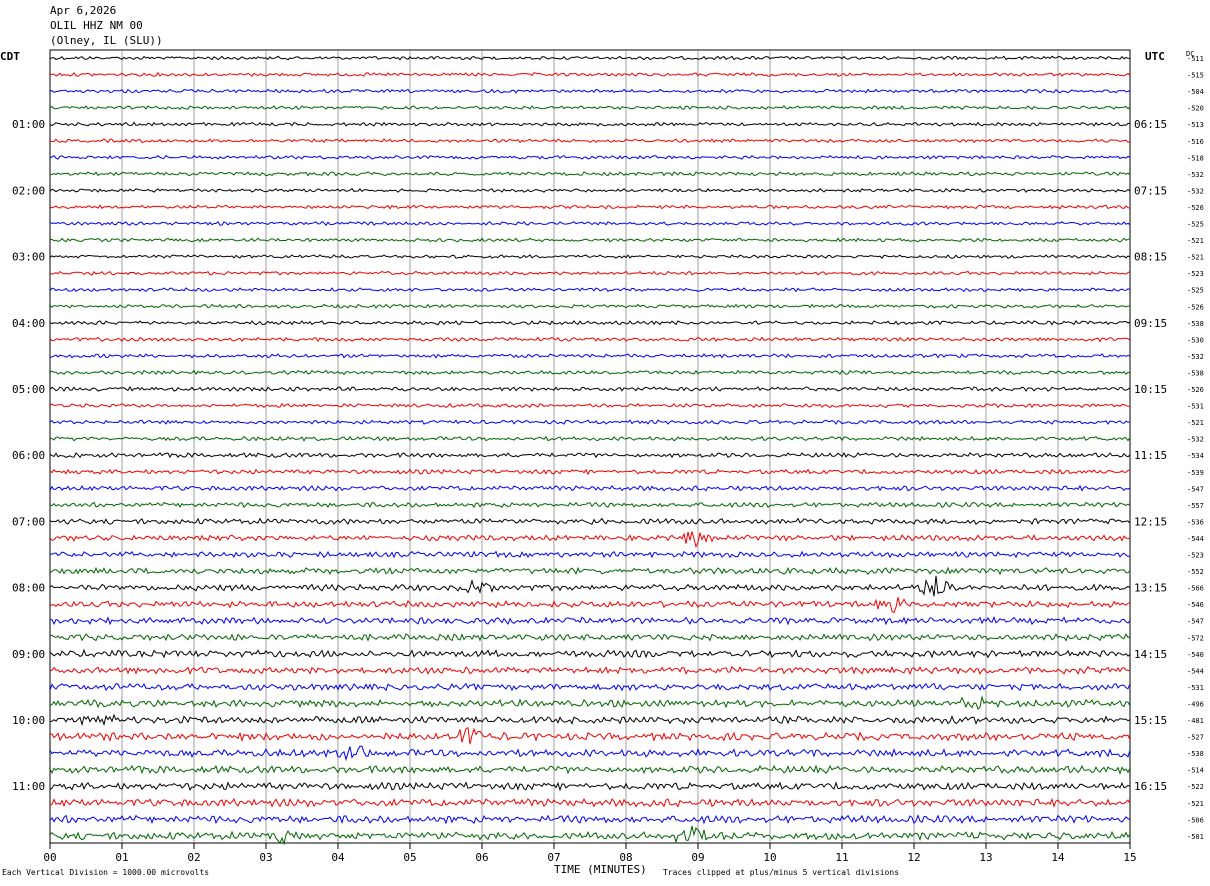 This screenshot has width=1210, height=886. I want to click on header-location: (Olney, IL (SLU)), so click(106, 40).